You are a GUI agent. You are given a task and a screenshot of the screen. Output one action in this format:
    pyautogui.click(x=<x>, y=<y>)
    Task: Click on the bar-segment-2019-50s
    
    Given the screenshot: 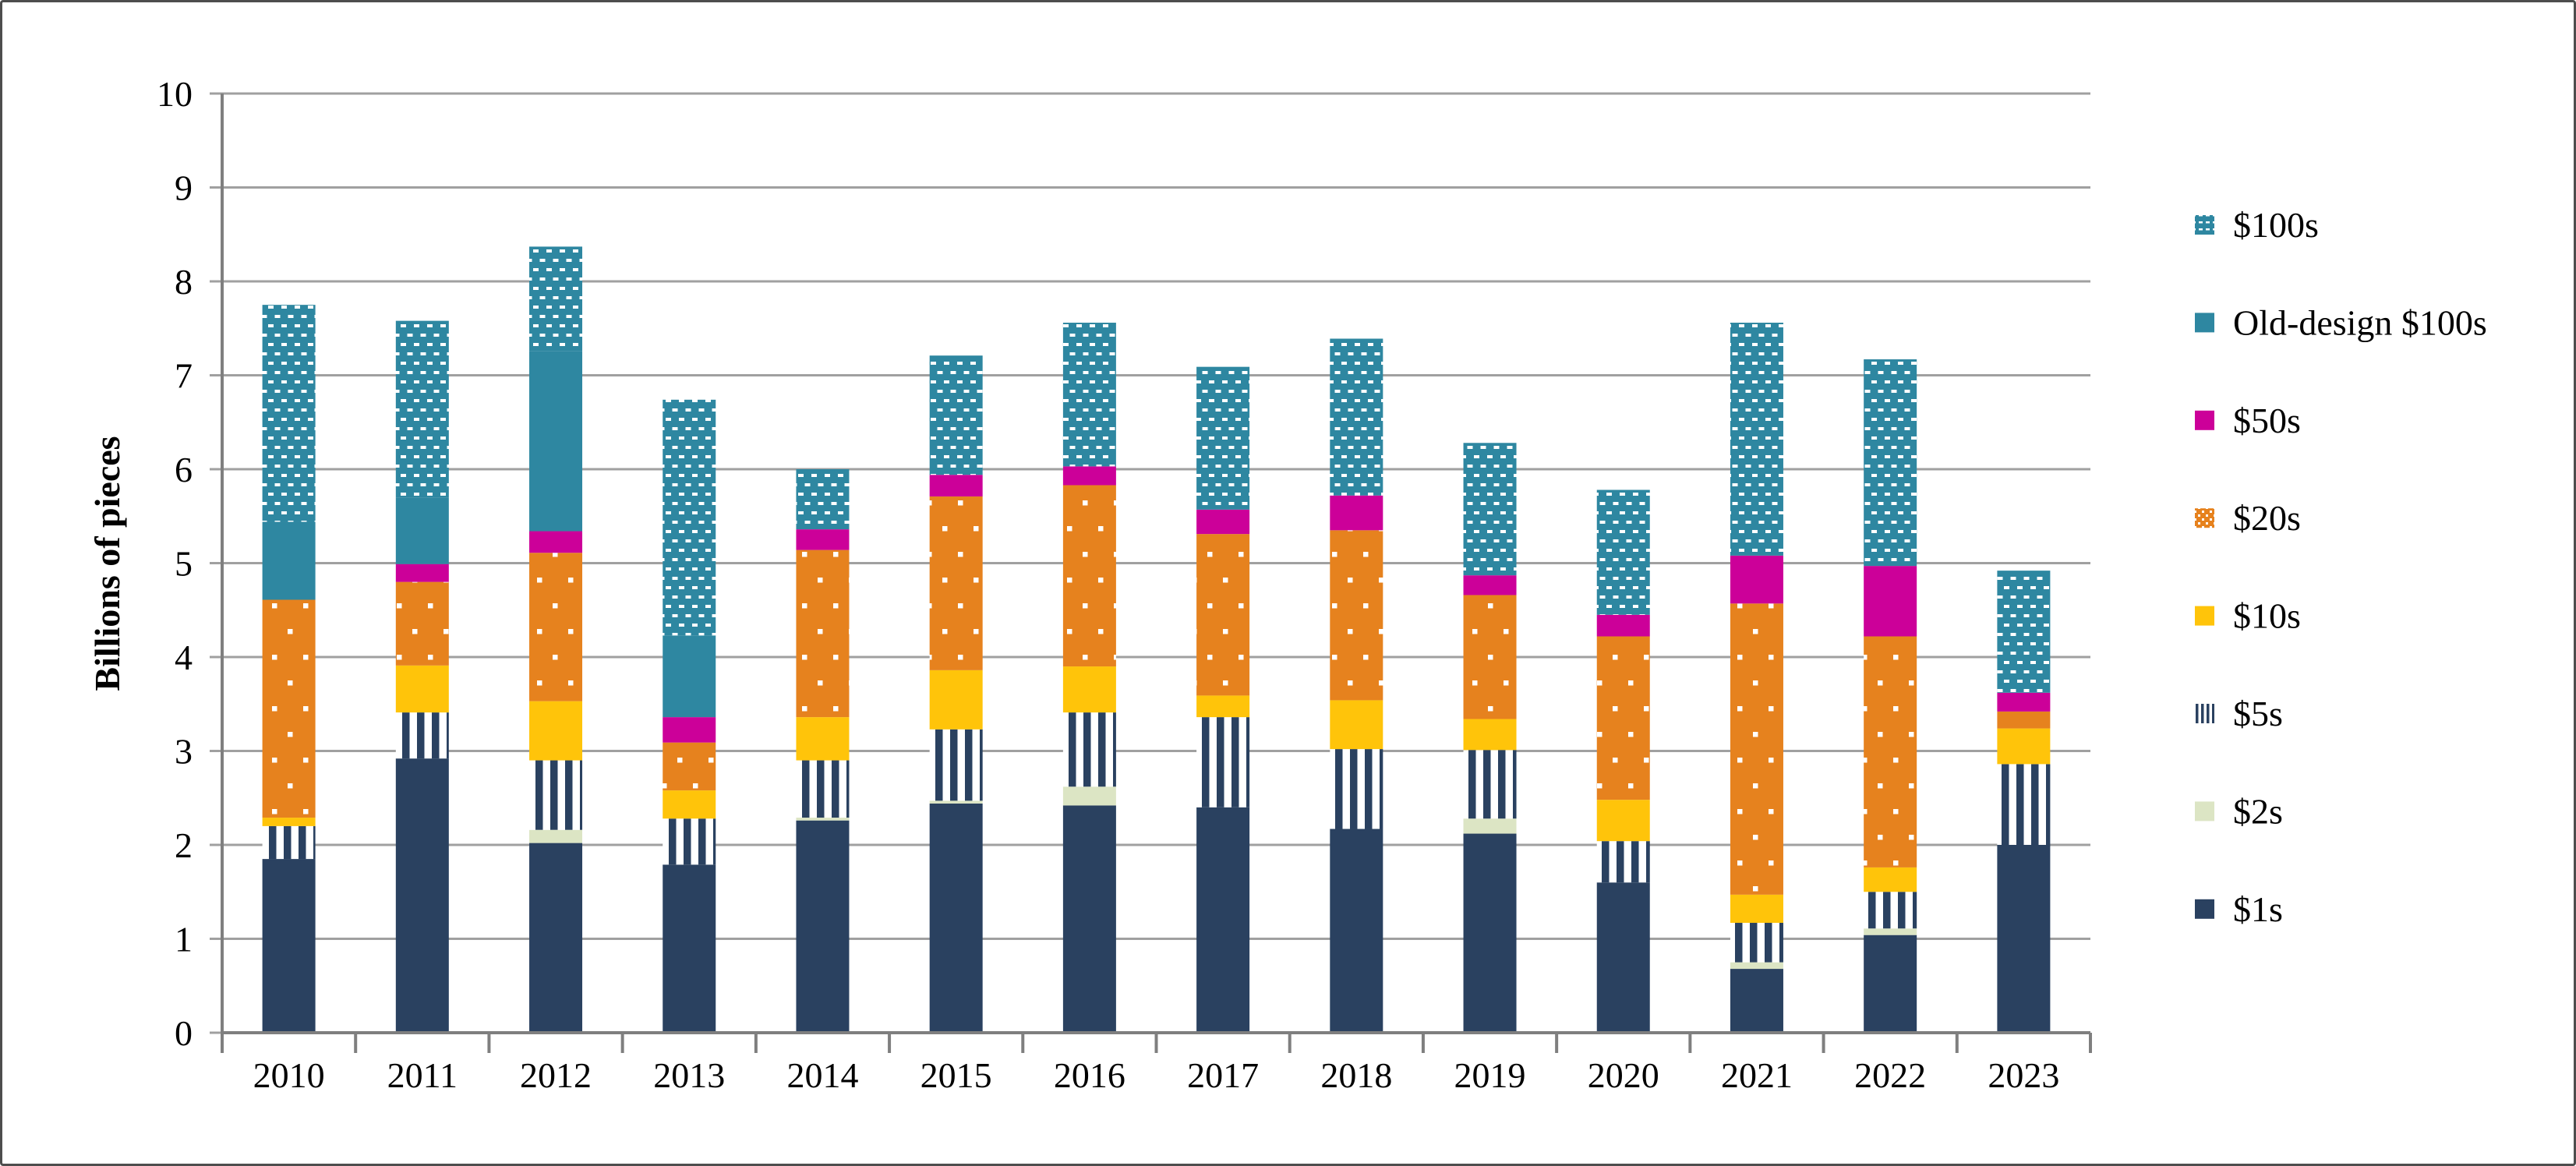 What is the action you would take?
    pyautogui.click(x=1490, y=585)
    